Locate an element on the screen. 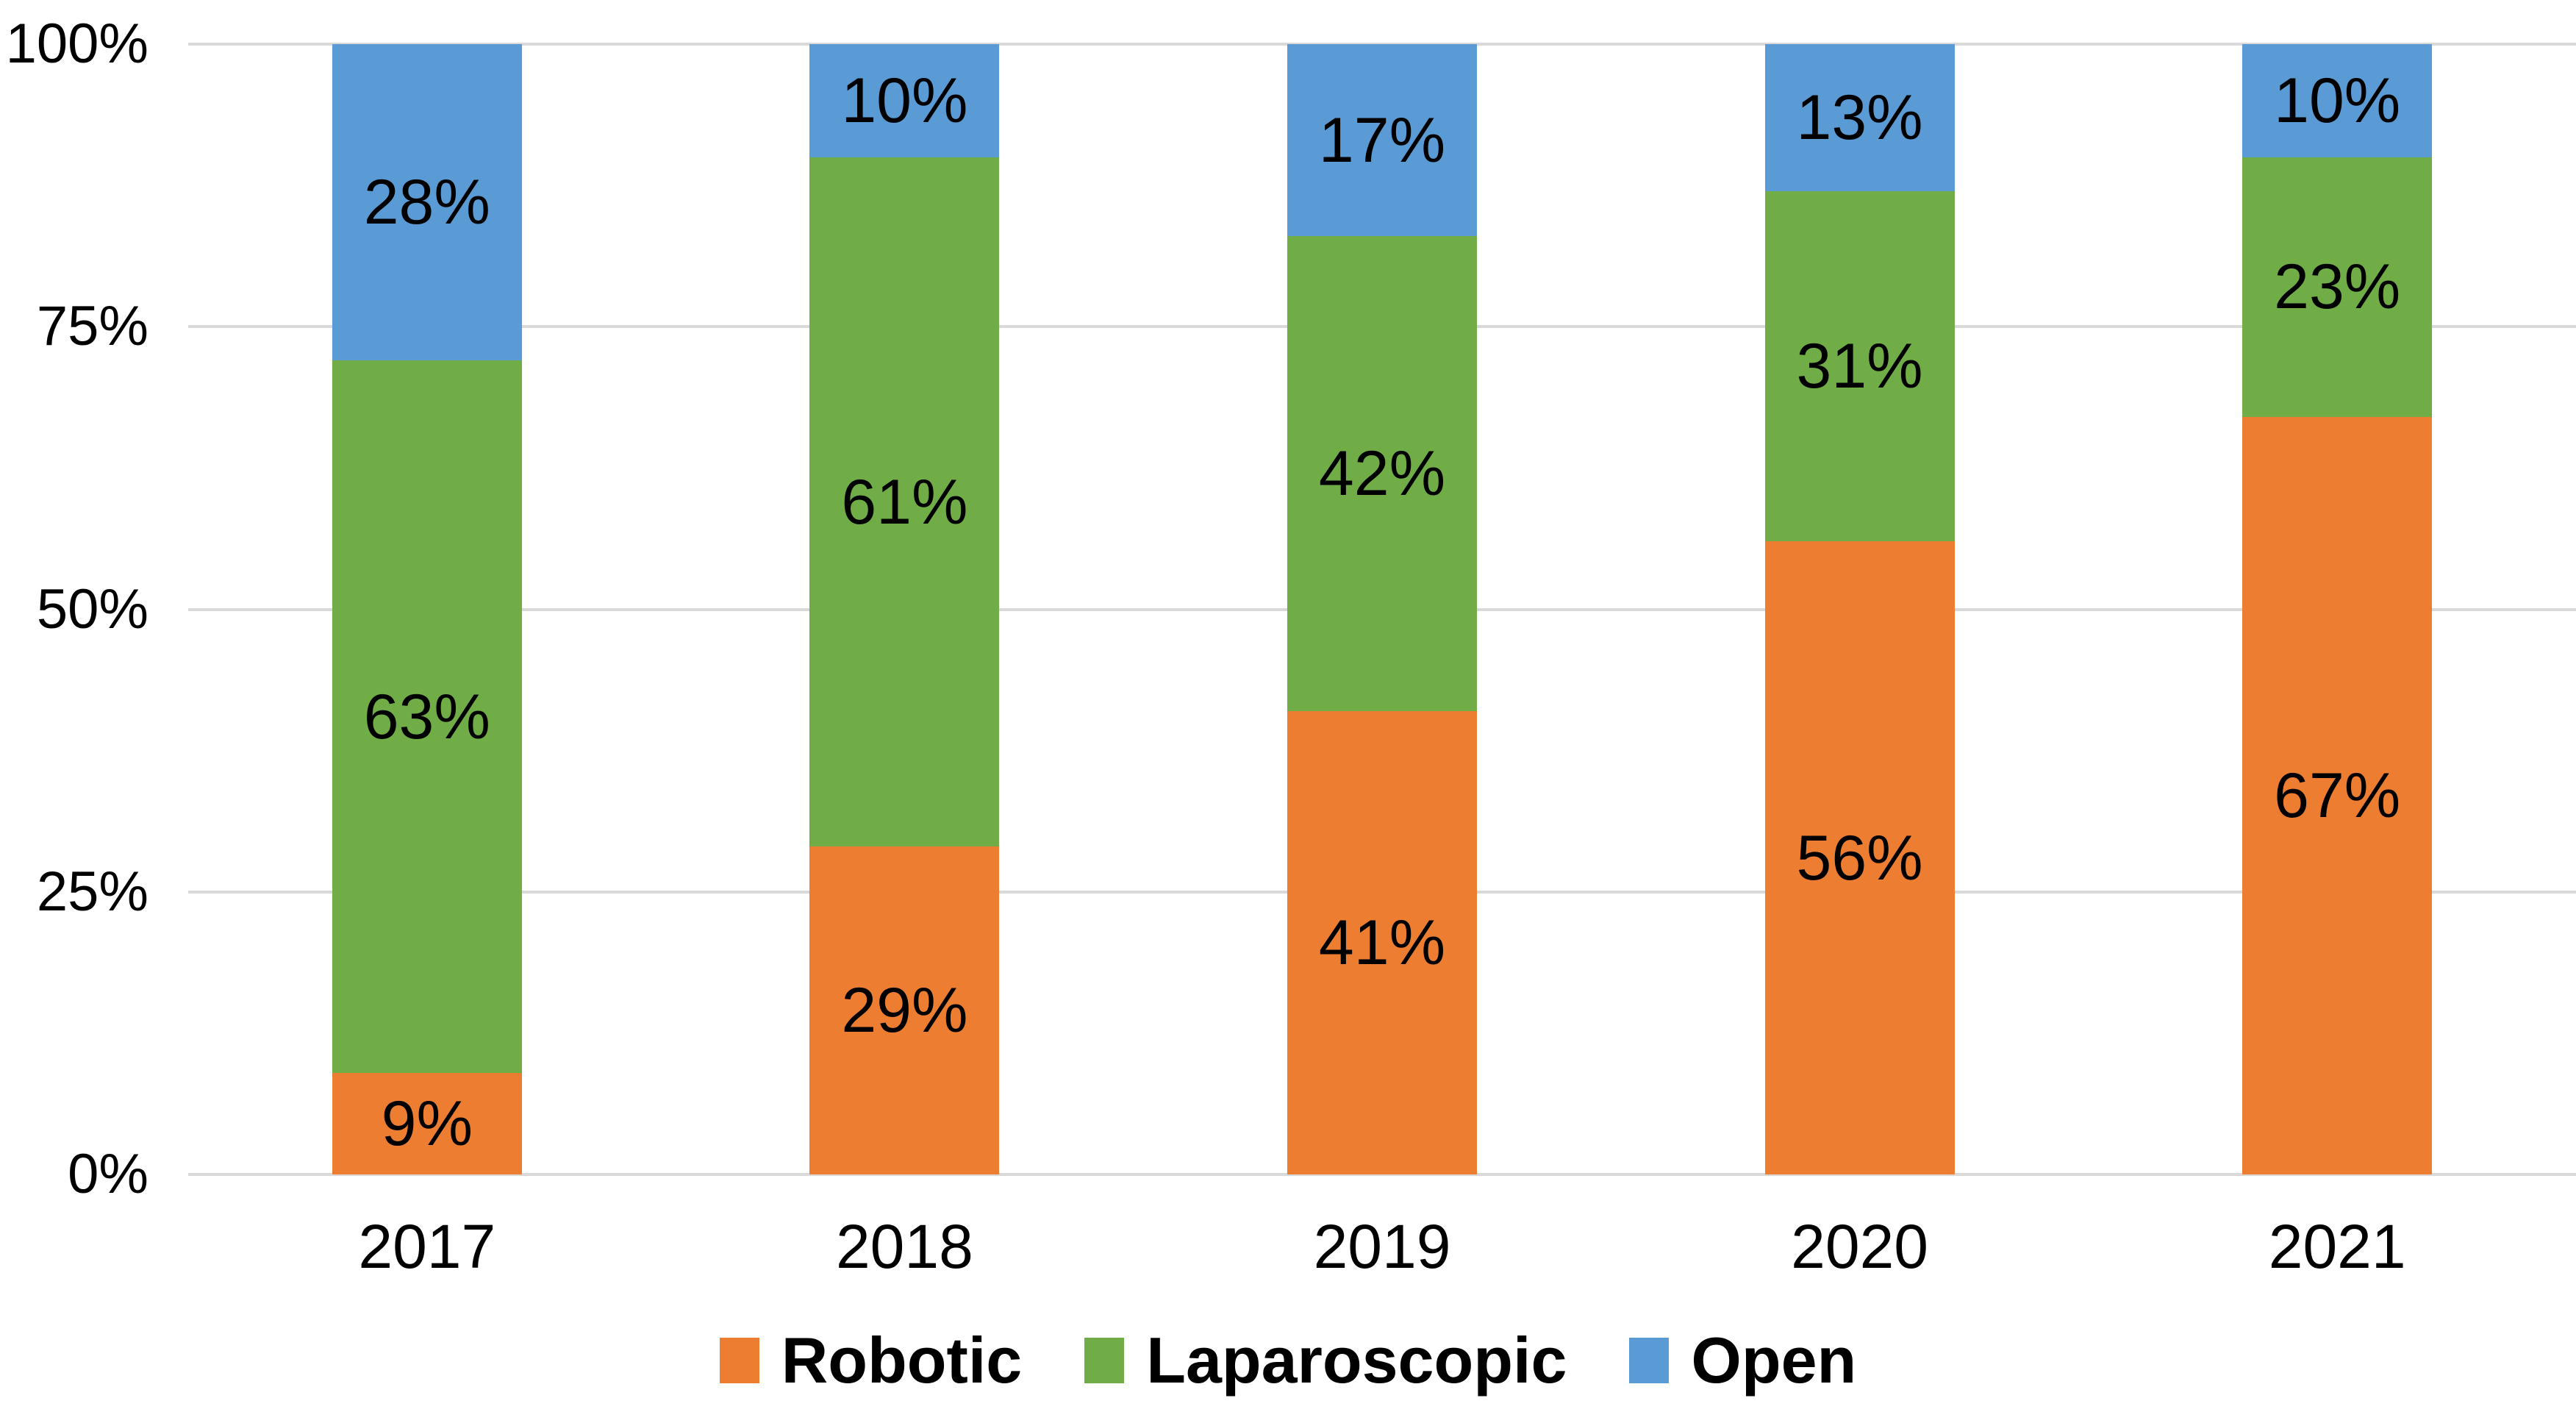  segment-laparoscopic-2018: 61% is located at coordinates (905, 502).